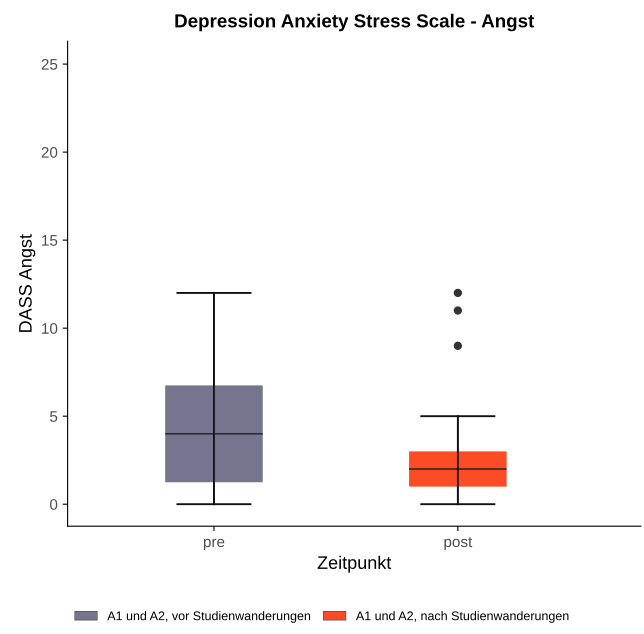 This screenshot has width=644, height=634. What do you see at coordinates (354, 23) in the screenshot?
I see `chart-title: Depression Anxiety Stress Scale - Angst` at bounding box center [354, 23].